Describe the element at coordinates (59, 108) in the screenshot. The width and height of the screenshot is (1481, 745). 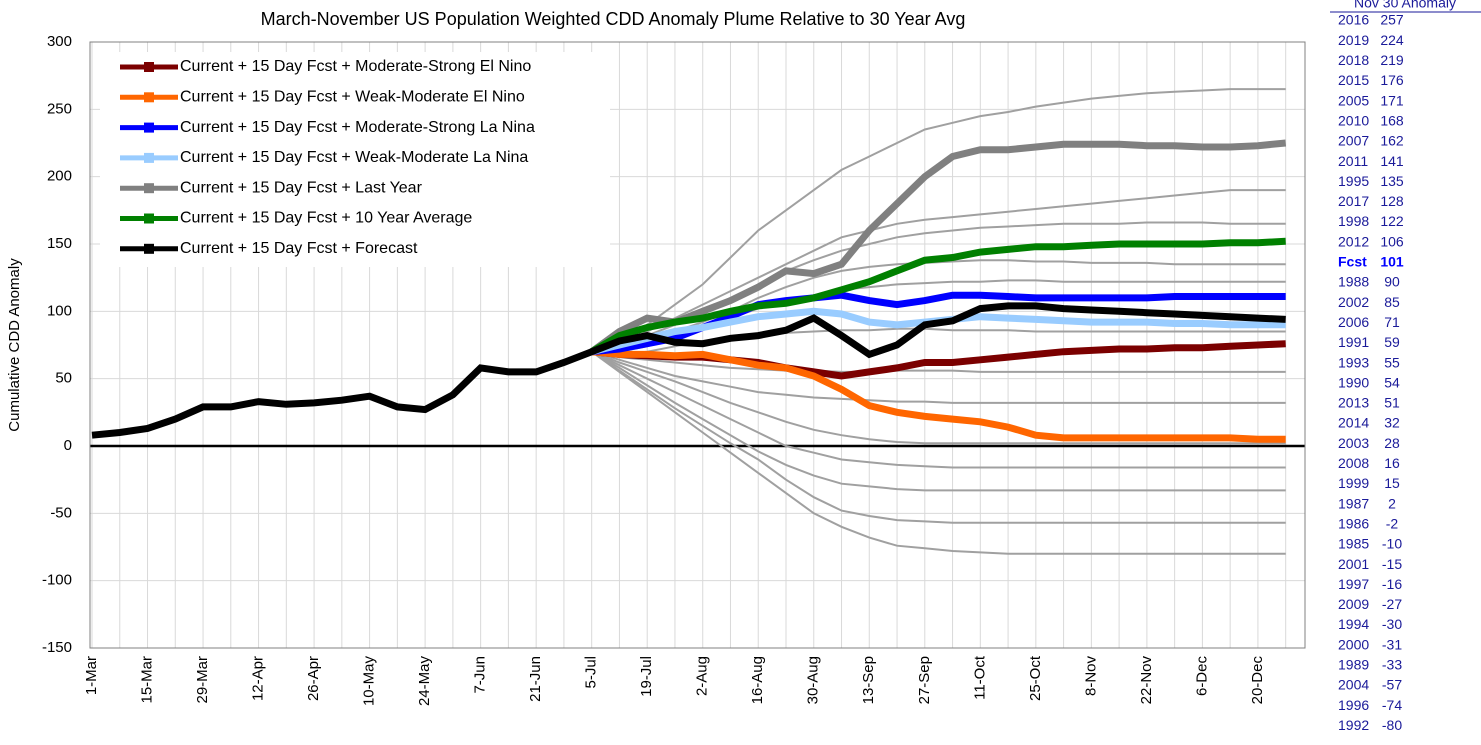
I see `y-tick-label: 250` at that location.